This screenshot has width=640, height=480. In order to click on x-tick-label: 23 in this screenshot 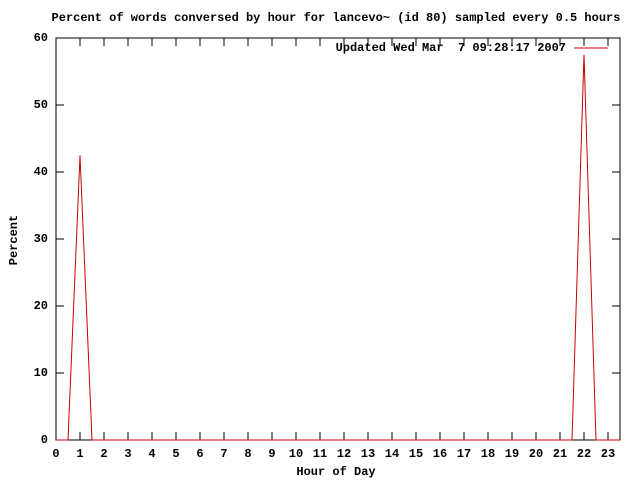, I will do `click(608, 454)`.